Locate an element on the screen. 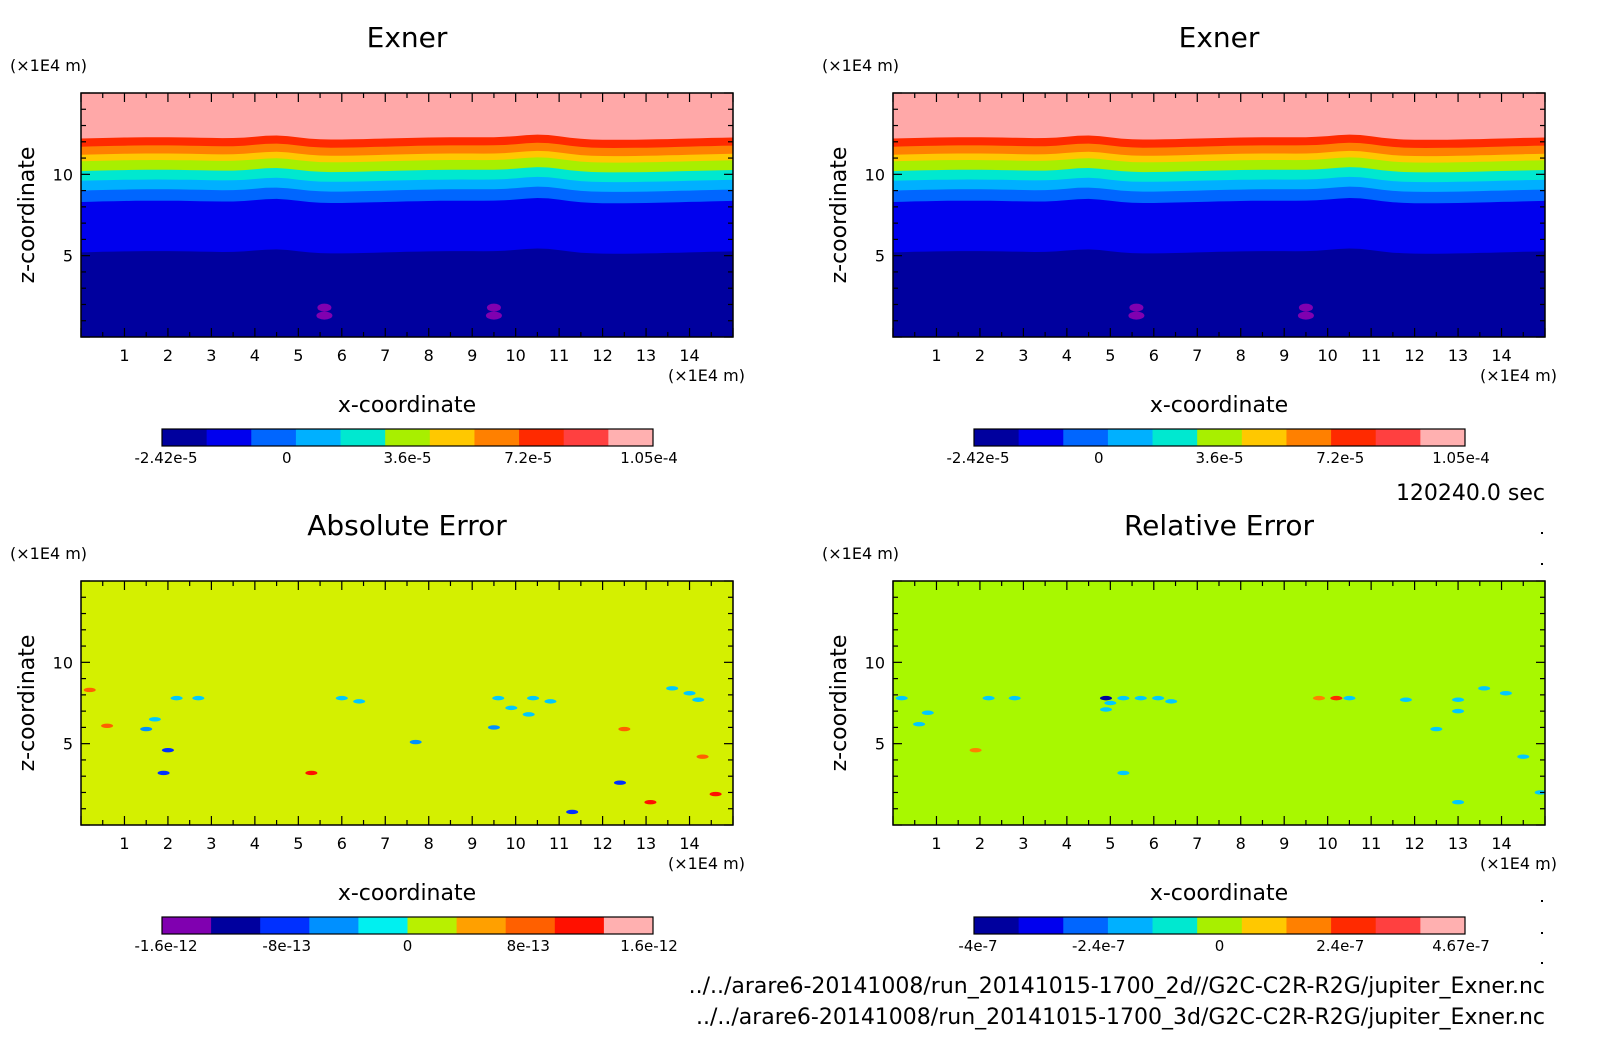  colorbar-tick-label: -4e-7 is located at coordinates (977, 946).